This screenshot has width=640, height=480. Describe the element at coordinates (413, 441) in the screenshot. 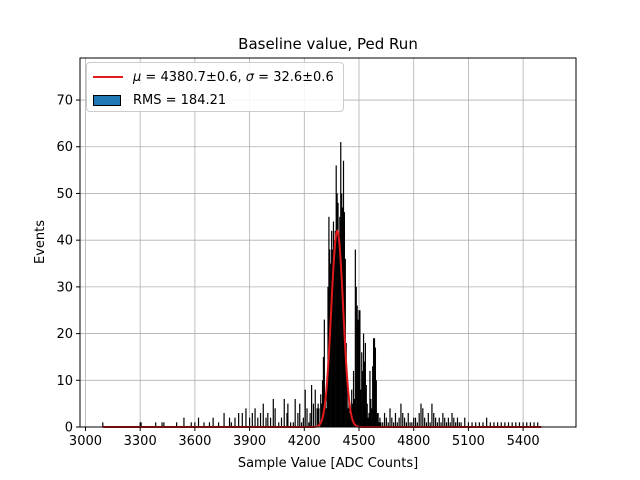

I see `x-tick-label: 4800` at that location.